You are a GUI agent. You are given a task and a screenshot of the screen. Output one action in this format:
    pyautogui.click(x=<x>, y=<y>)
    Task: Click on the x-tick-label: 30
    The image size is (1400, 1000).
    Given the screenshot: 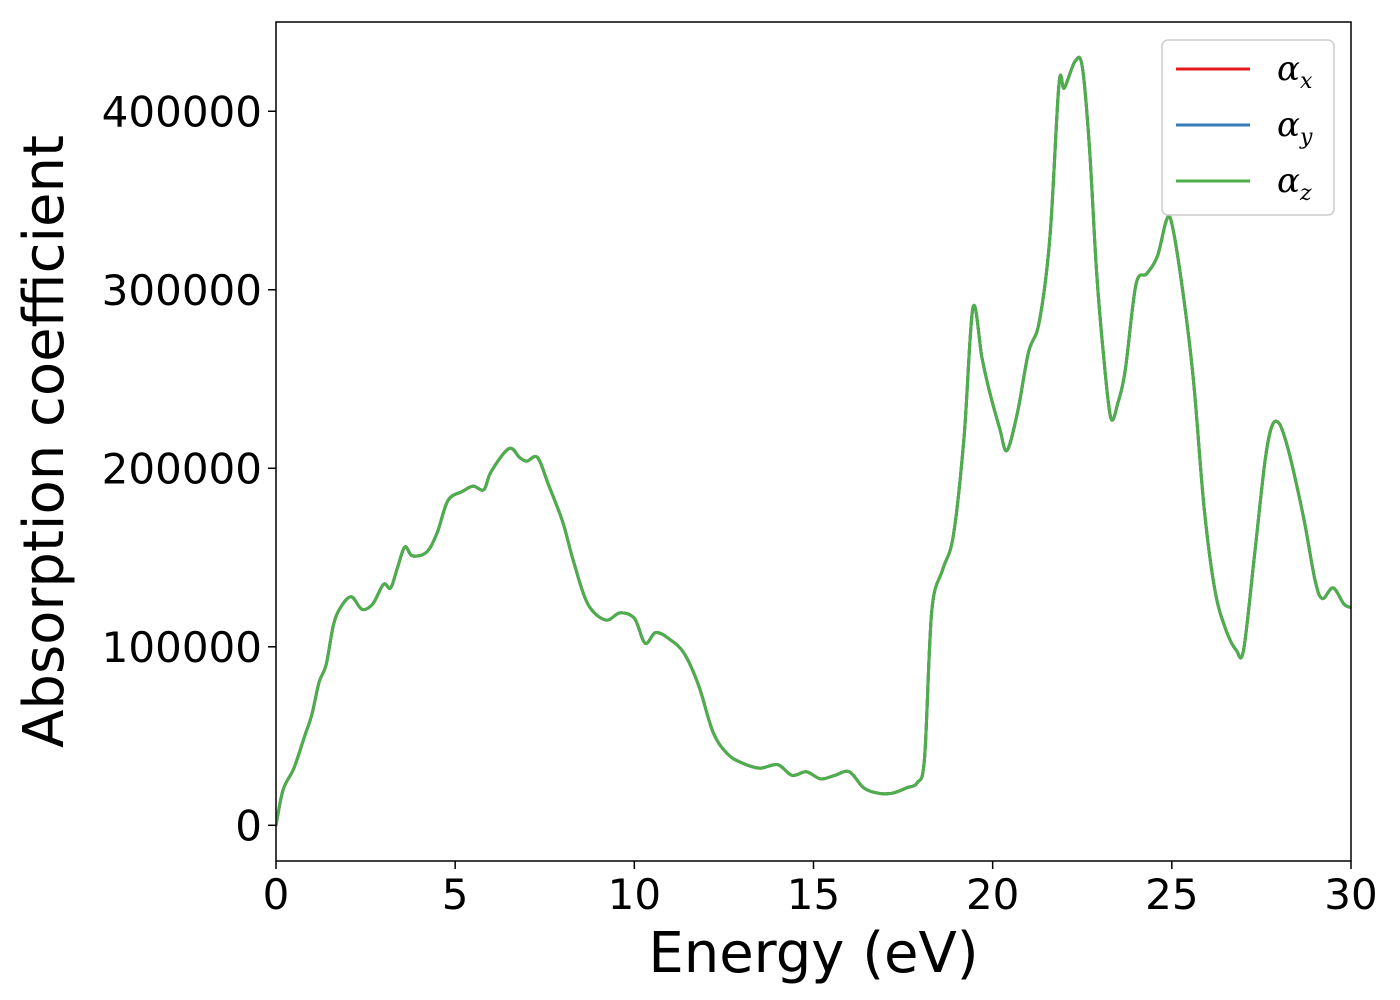 What is the action you would take?
    pyautogui.click(x=1350, y=894)
    